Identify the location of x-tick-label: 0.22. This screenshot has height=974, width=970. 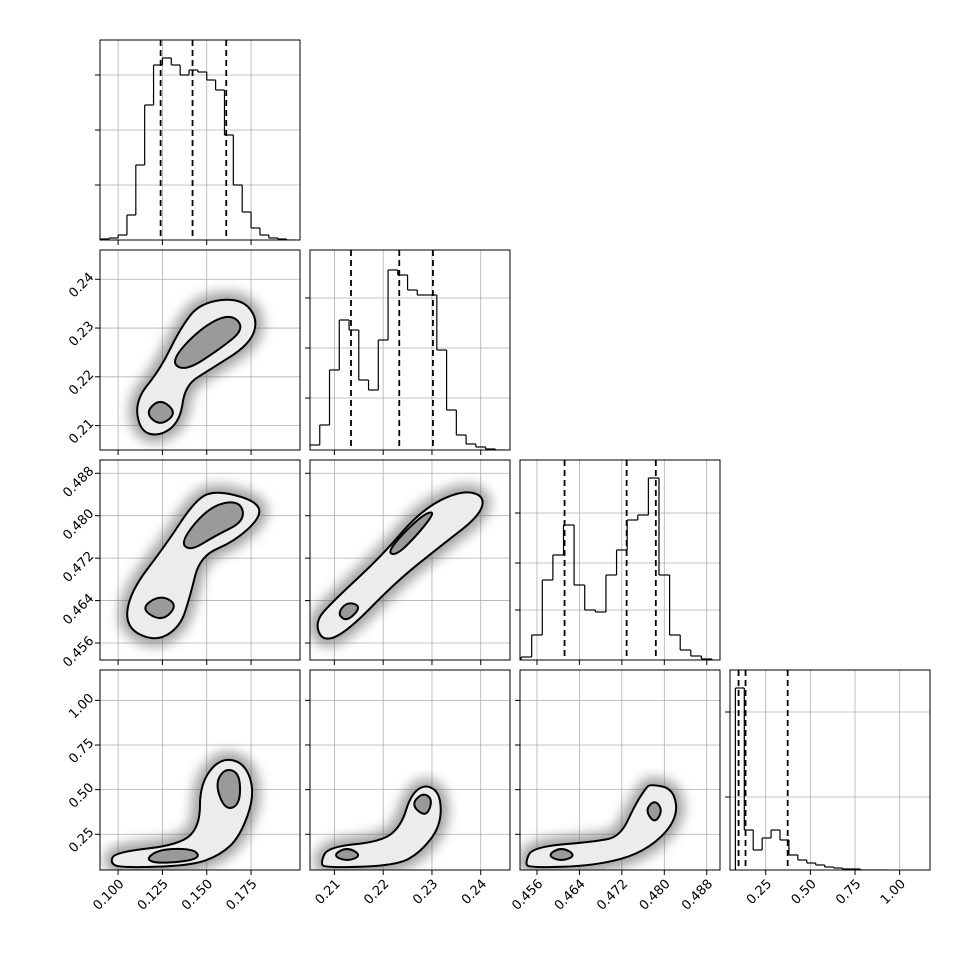
(376, 892).